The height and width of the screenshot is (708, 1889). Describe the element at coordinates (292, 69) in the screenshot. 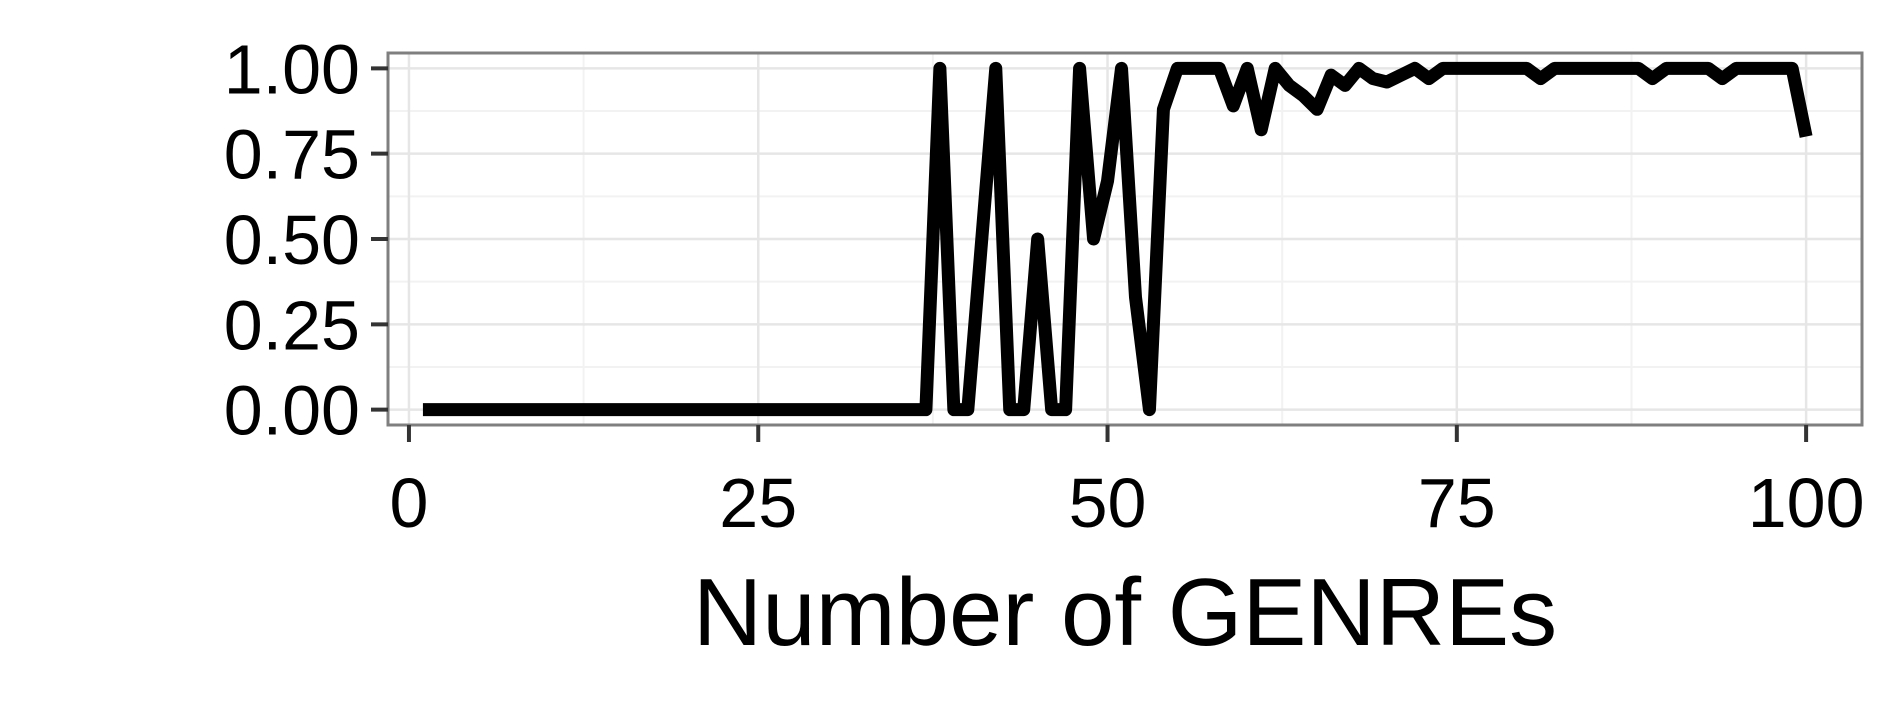

I see `y-tick-label: 1.00` at that location.